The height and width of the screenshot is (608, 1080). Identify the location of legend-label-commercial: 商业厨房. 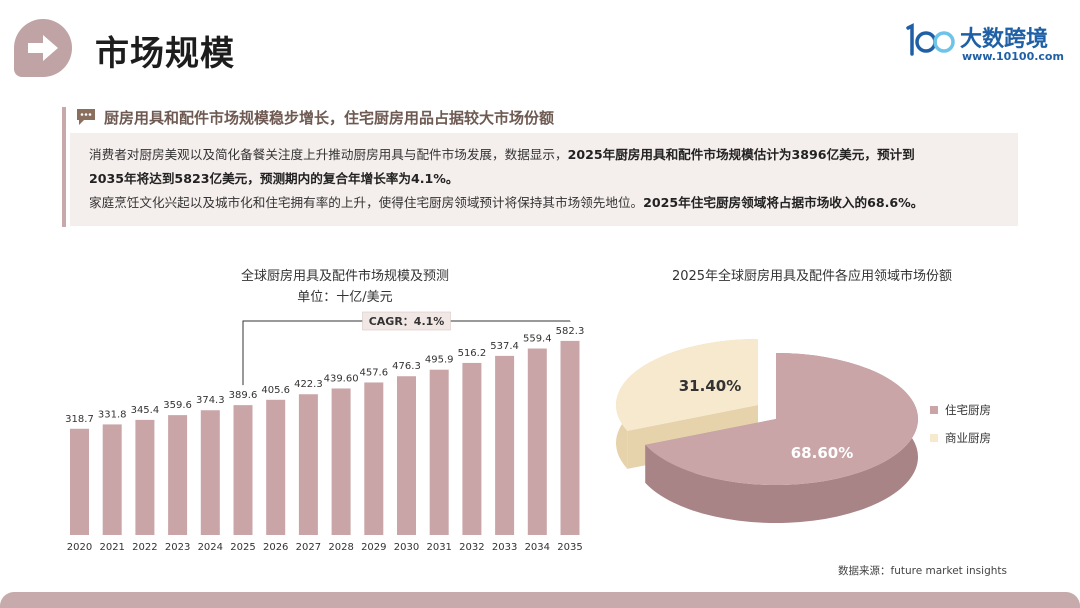
(968, 438).